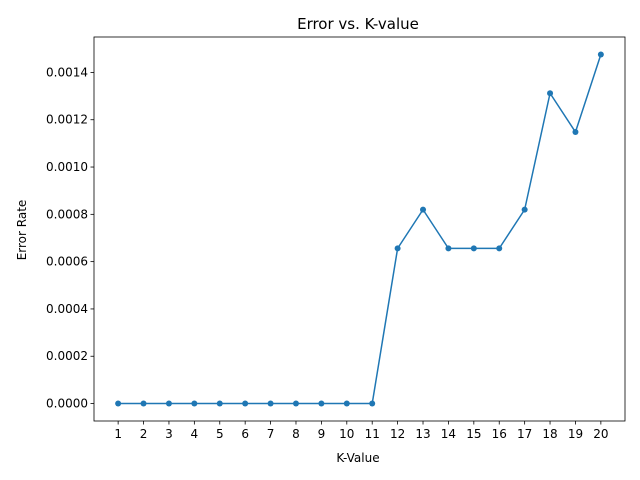 The image size is (640, 480). What do you see at coordinates (67, 404) in the screenshot?
I see `y-tick-label: 0.0000` at bounding box center [67, 404].